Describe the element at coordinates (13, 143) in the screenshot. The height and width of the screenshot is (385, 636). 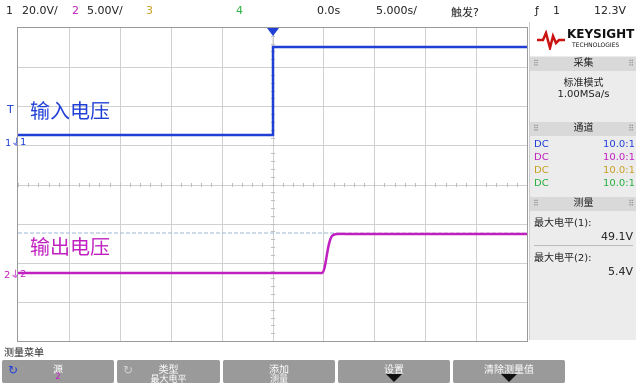
I see `ch1-ground-marker: 1⏚` at that location.